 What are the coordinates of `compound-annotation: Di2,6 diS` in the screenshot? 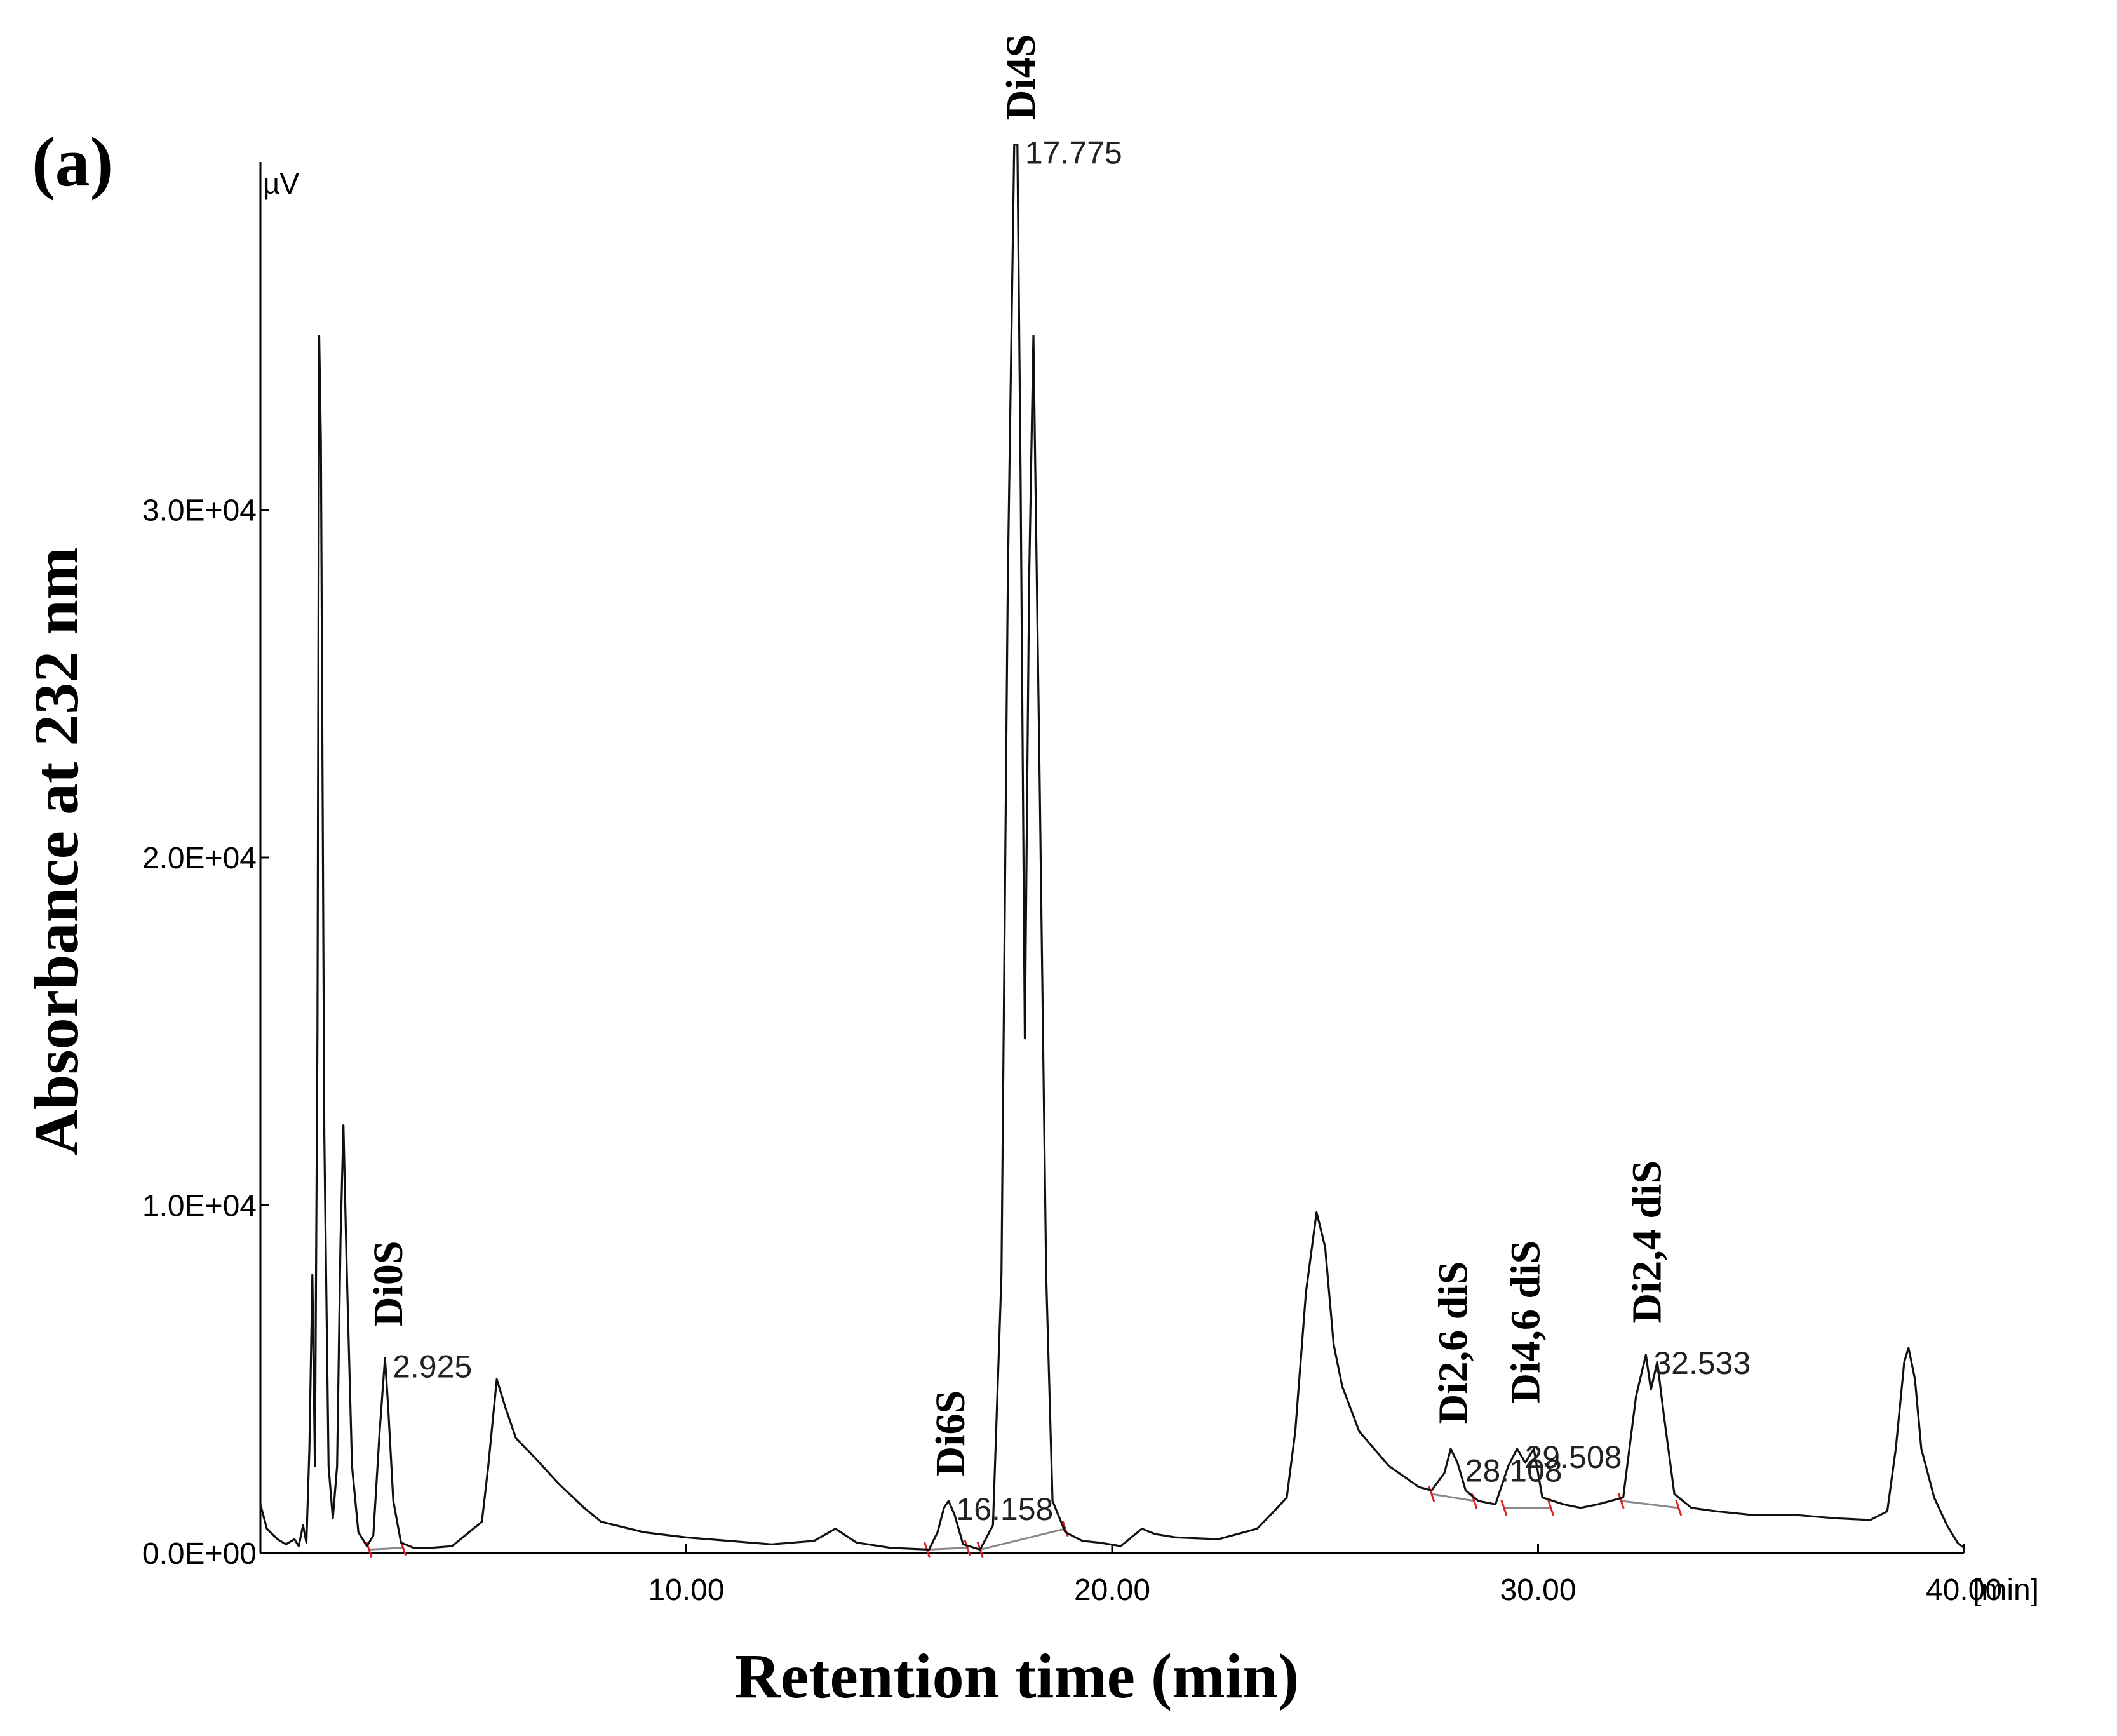 It's located at (1453, 1343).